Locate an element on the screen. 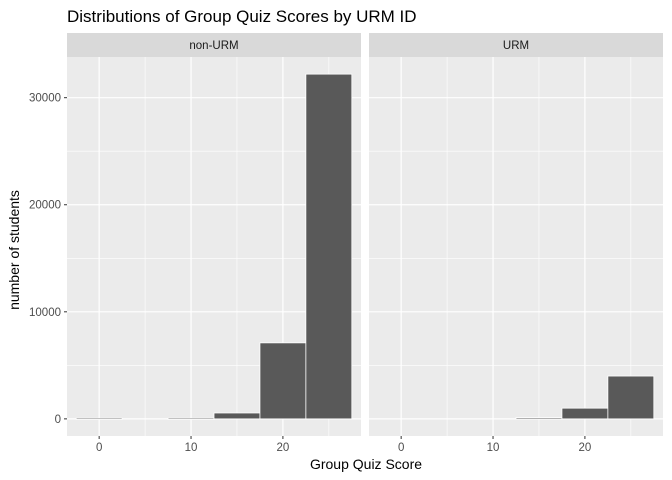 This screenshot has width=672, height=480. facet-strip-label-non-urm: non-URM is located at coordinates (213, 46).